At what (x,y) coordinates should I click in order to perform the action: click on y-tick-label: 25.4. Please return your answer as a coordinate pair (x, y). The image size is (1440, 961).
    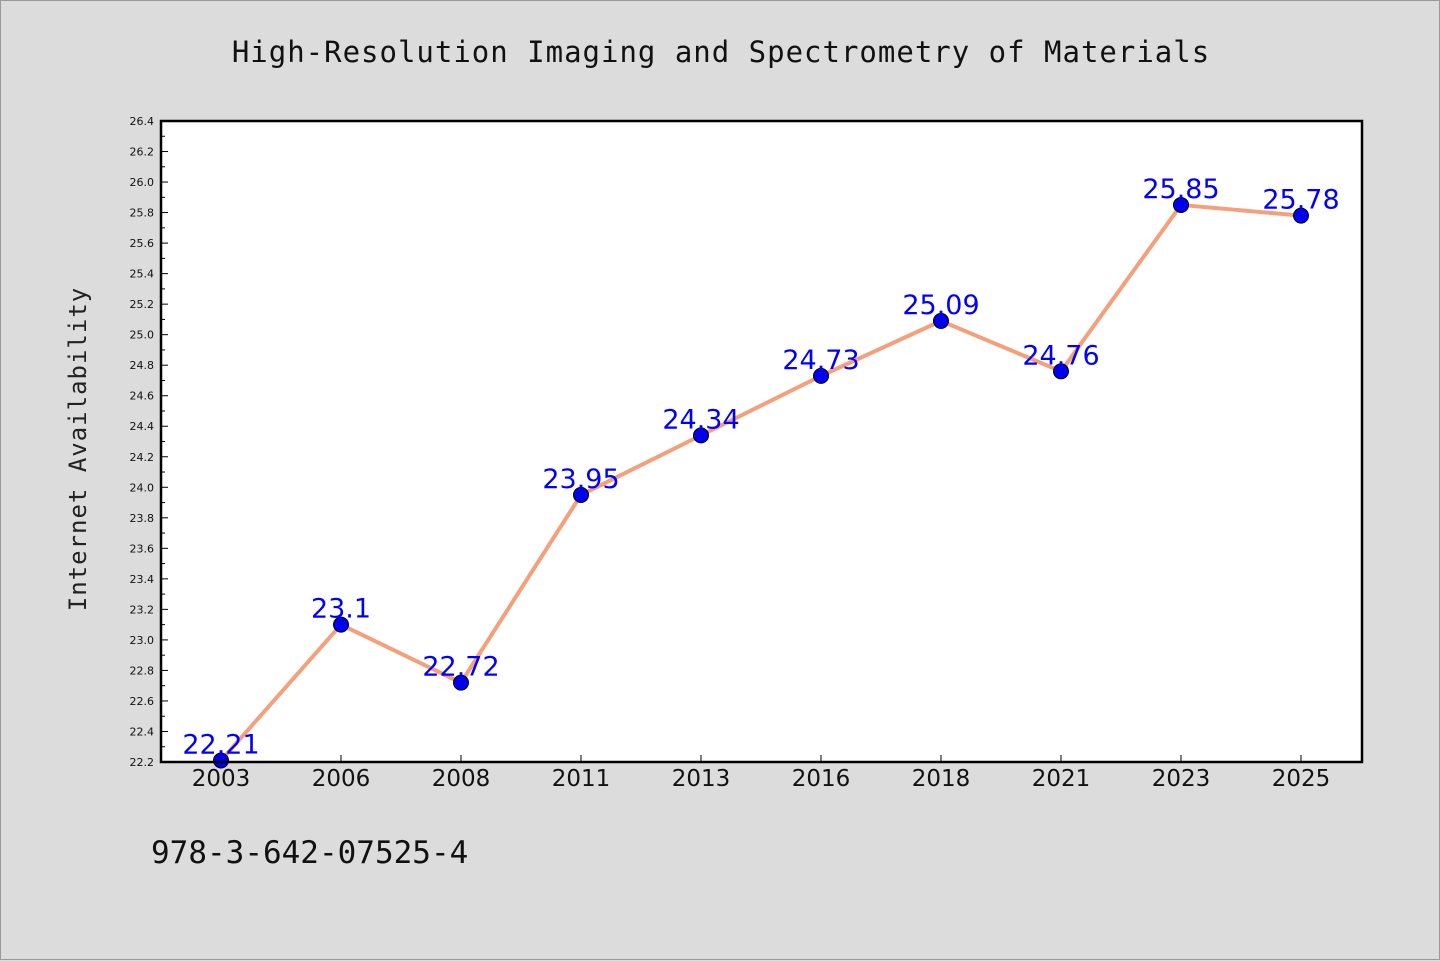
    Looking at the image, I should click on (142, 274).